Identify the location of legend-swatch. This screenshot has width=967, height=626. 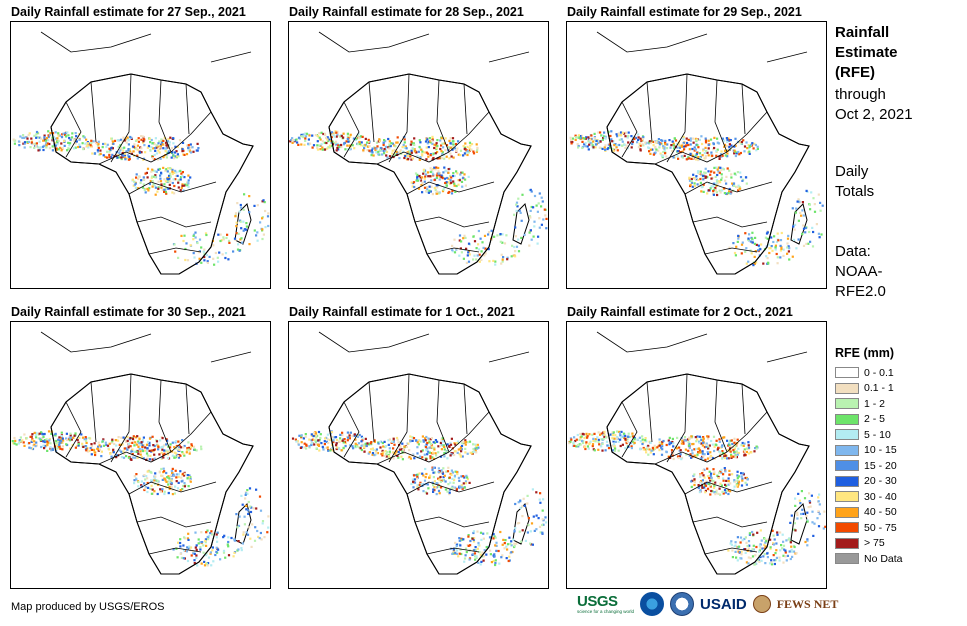
(847, 450).